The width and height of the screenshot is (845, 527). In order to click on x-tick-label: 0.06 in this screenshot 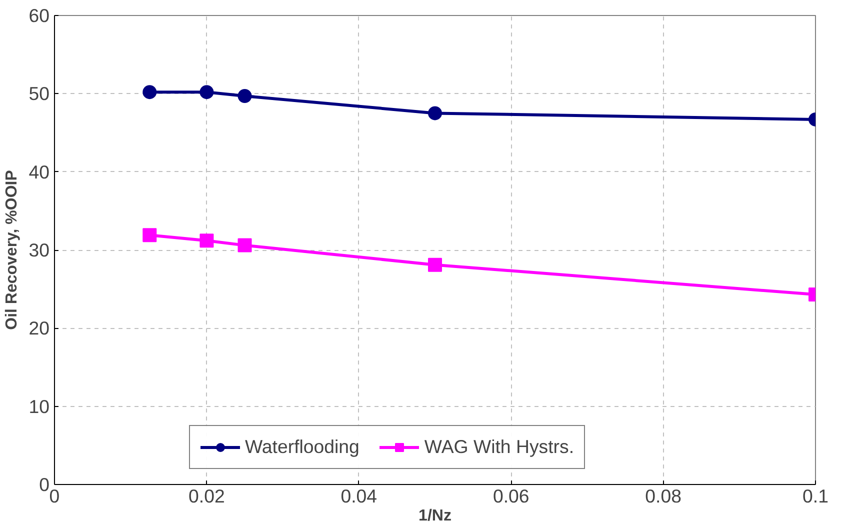, I will do `click(511, 496)`.